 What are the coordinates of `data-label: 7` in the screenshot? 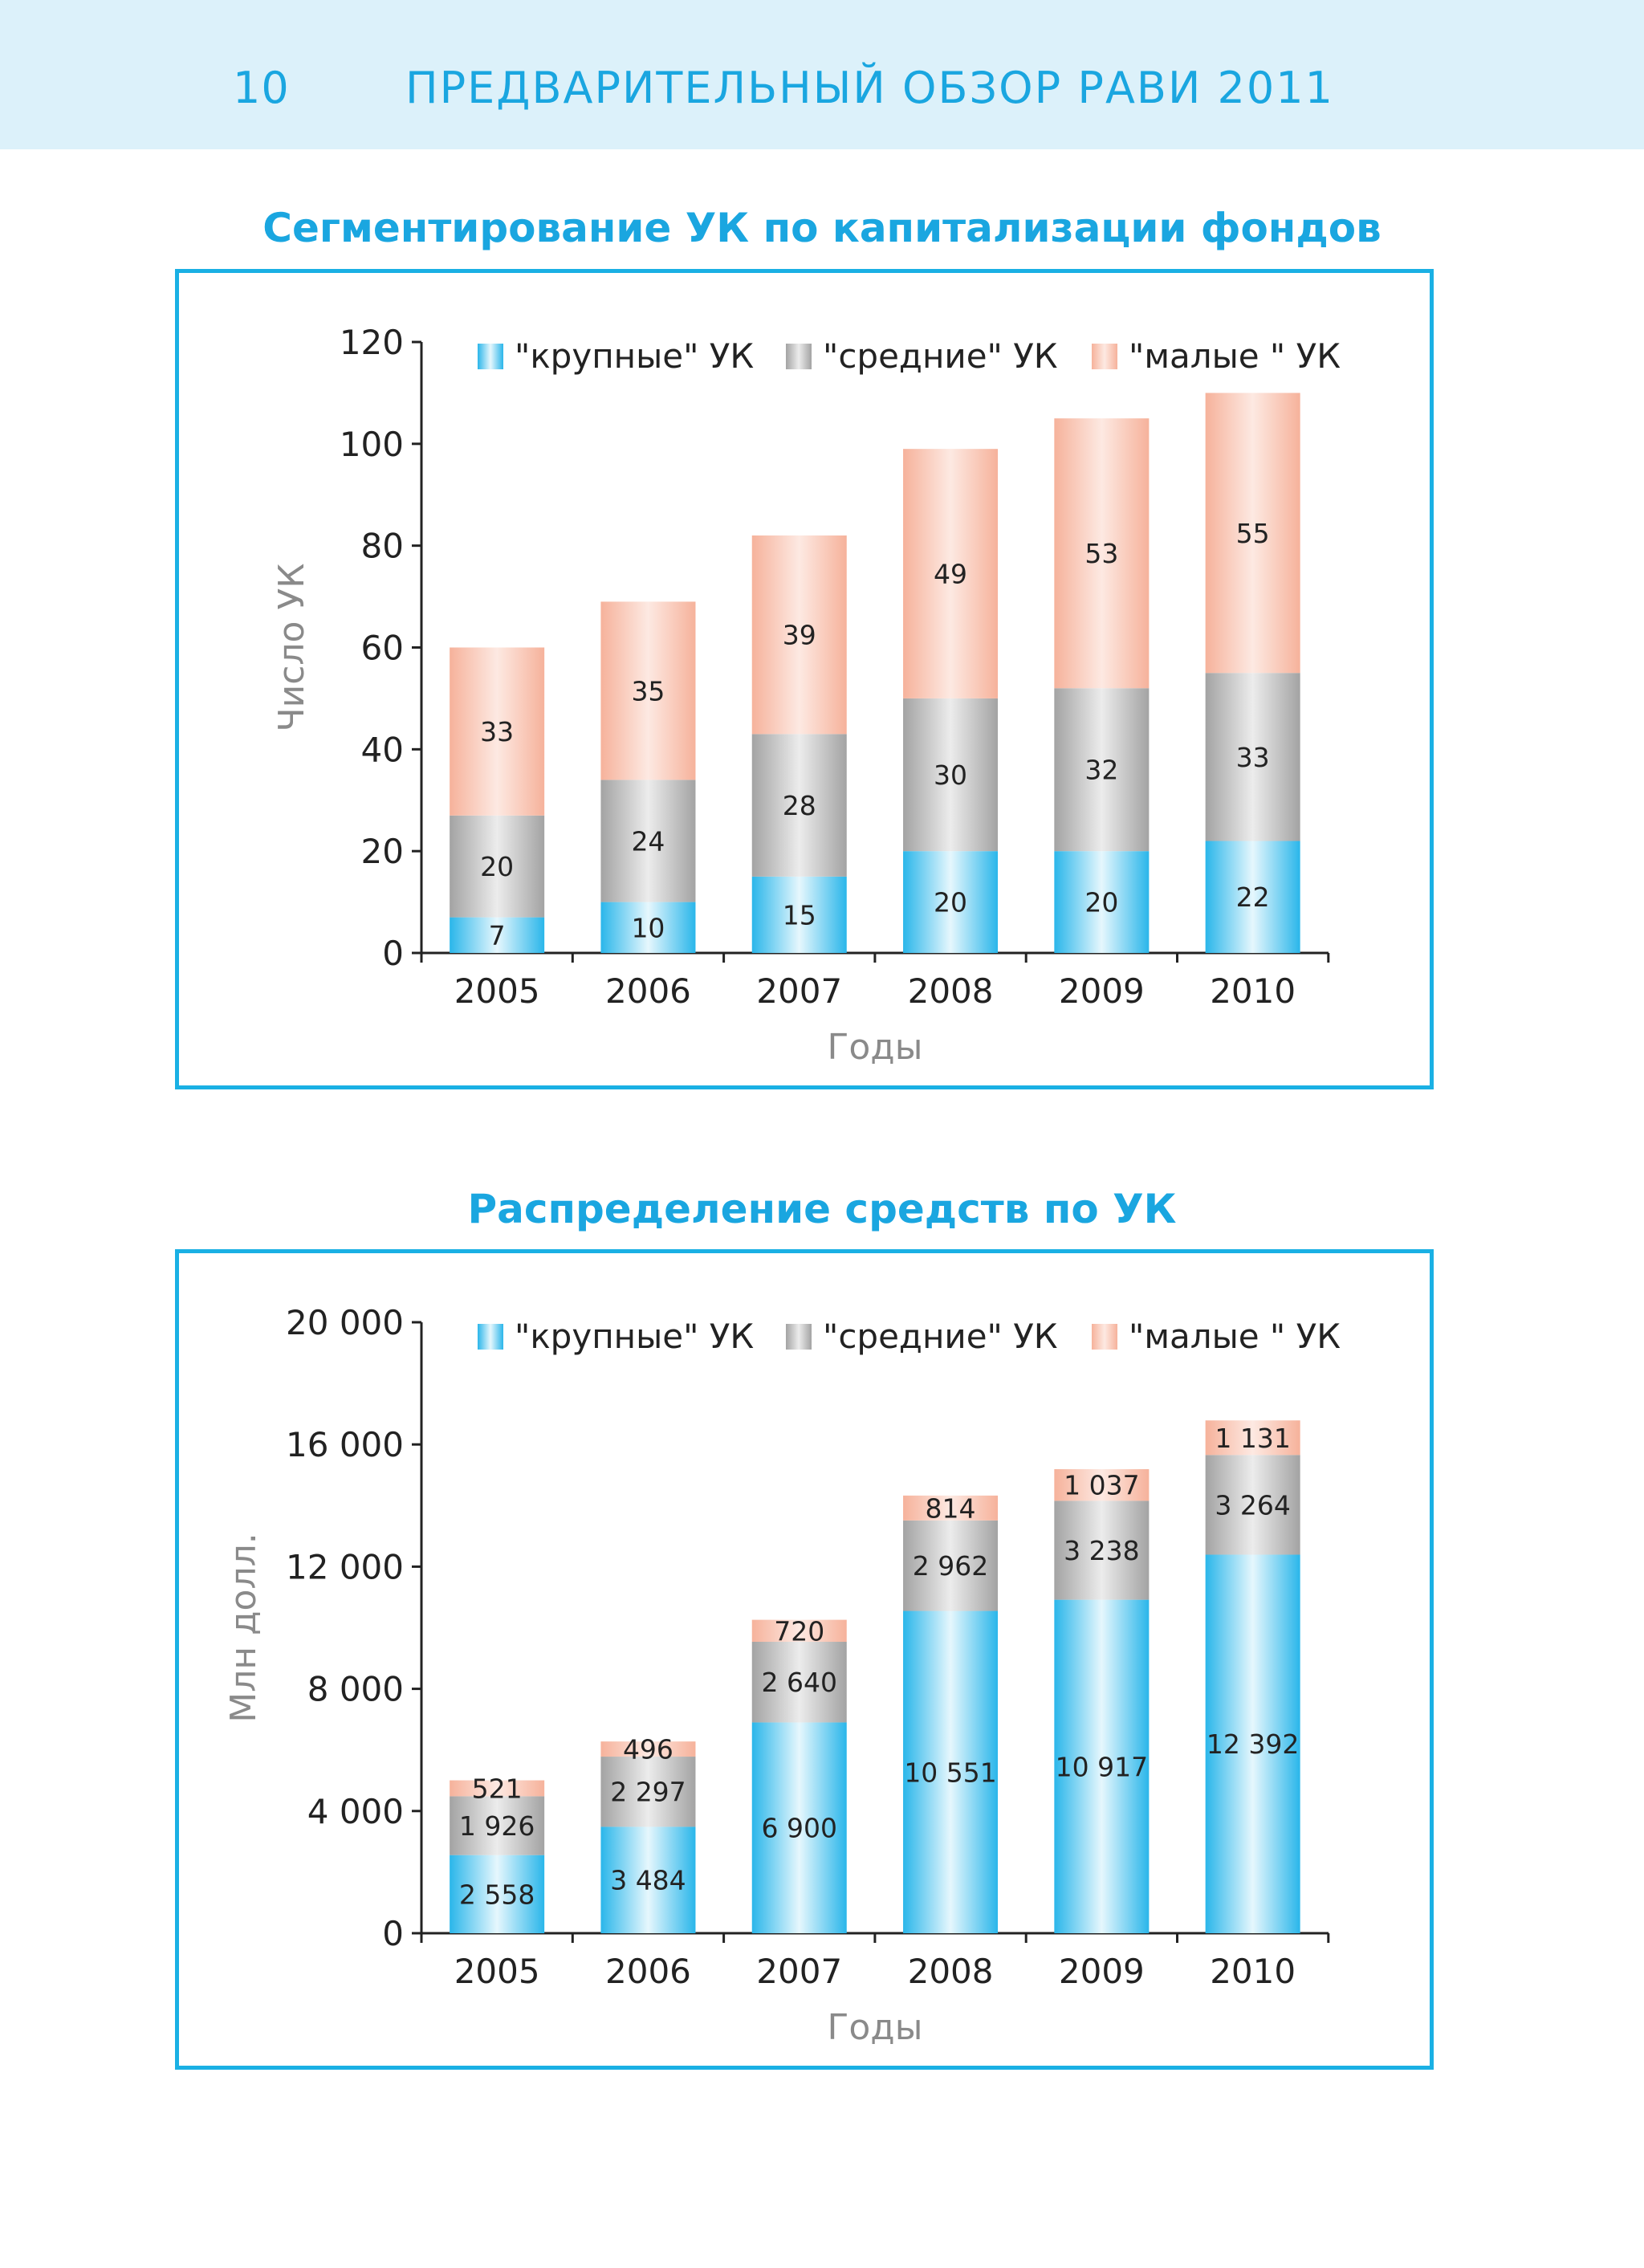 It's located at (497, 935).